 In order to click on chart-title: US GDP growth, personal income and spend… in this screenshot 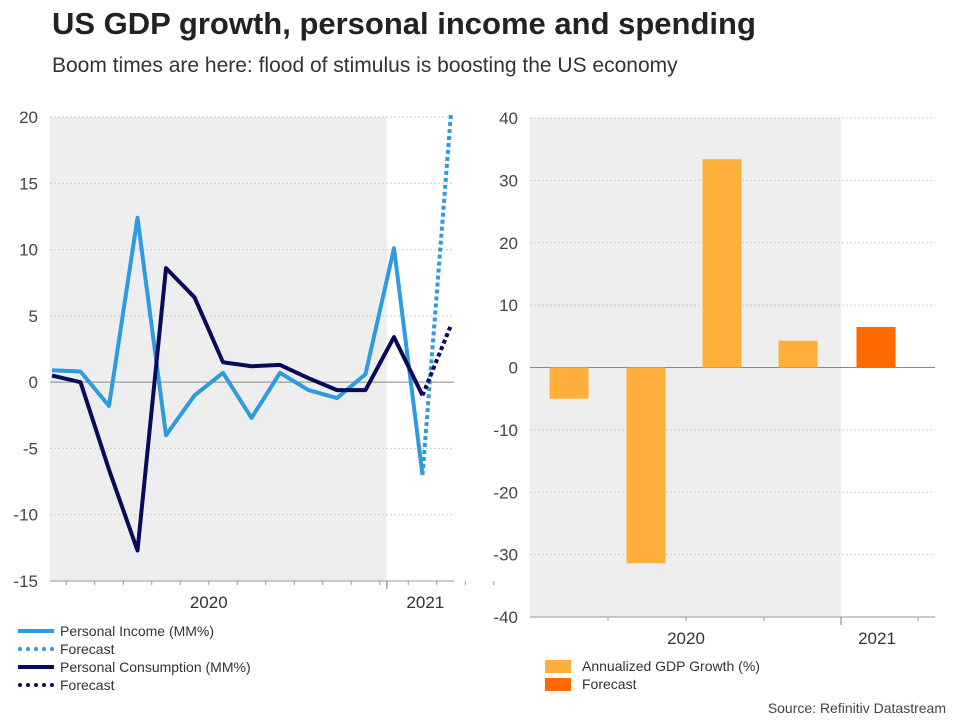, I will do `click(404, 23)`.